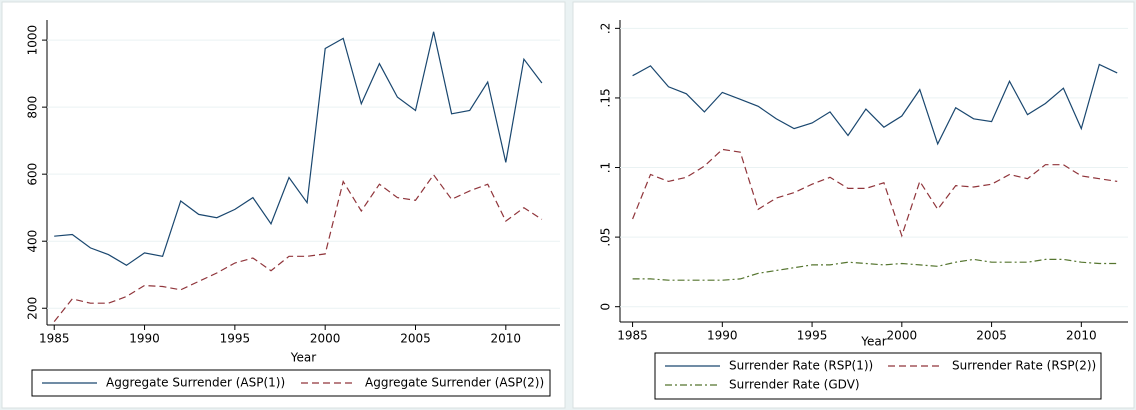 Image resolution: width=1136 pixels, height=410 pixels. Describe the element at coordinates (195, 383) in the screenshot. I see `legend-label: Aggregate Surrender (ASP(1))` at that location.